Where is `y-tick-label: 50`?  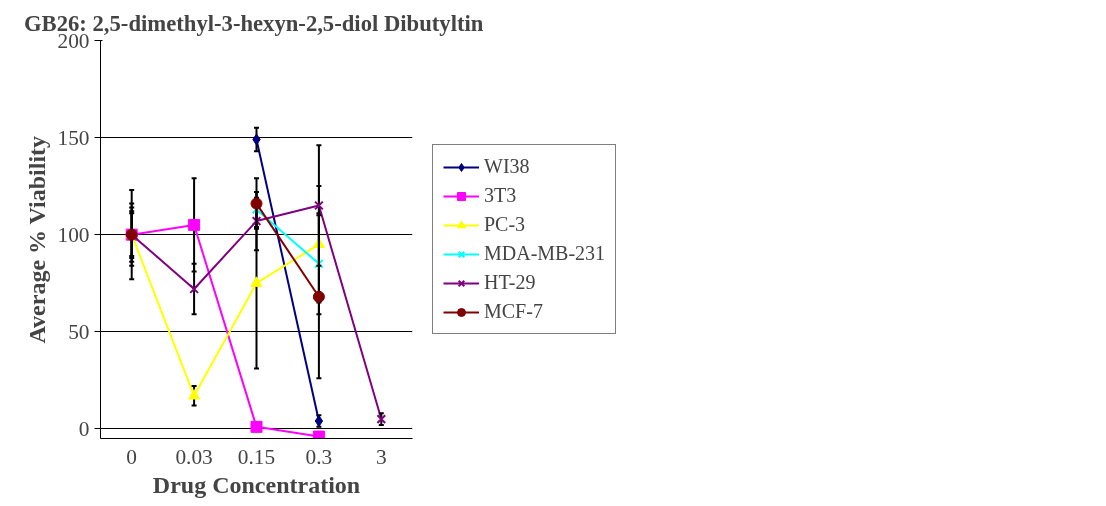
y-tick-label: 50 is located at coordinates (79, 331).